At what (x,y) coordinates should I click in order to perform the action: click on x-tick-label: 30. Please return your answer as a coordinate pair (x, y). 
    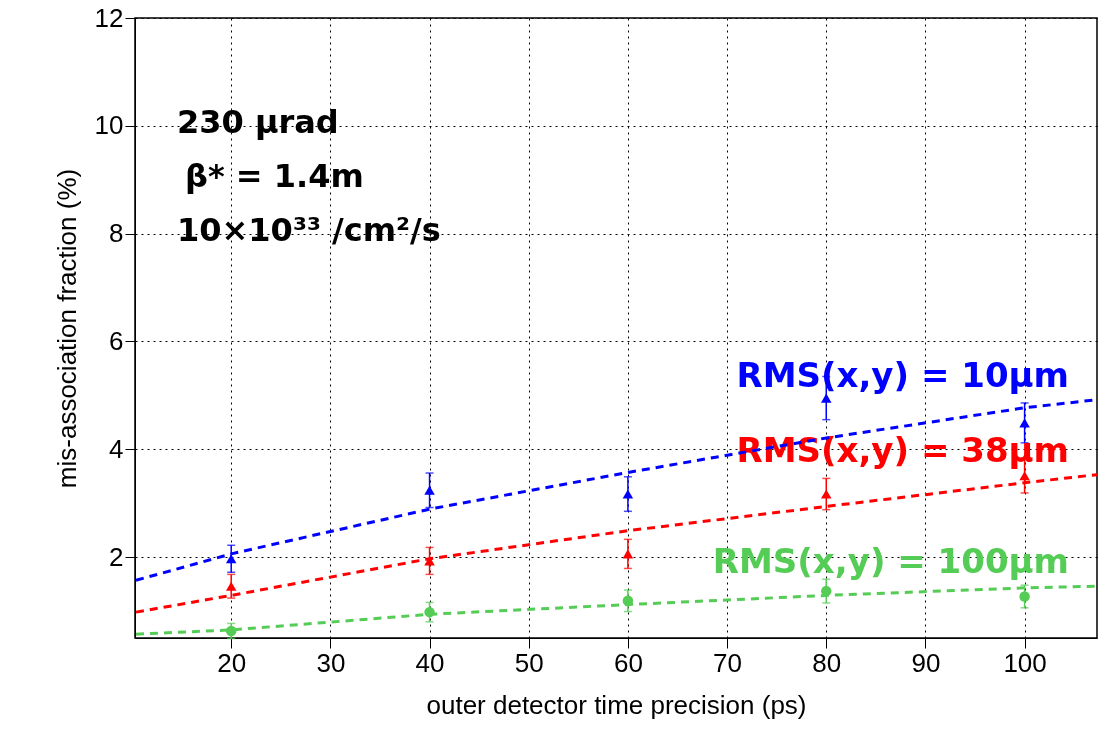
    Looking at the image, I should click on (331, 662).